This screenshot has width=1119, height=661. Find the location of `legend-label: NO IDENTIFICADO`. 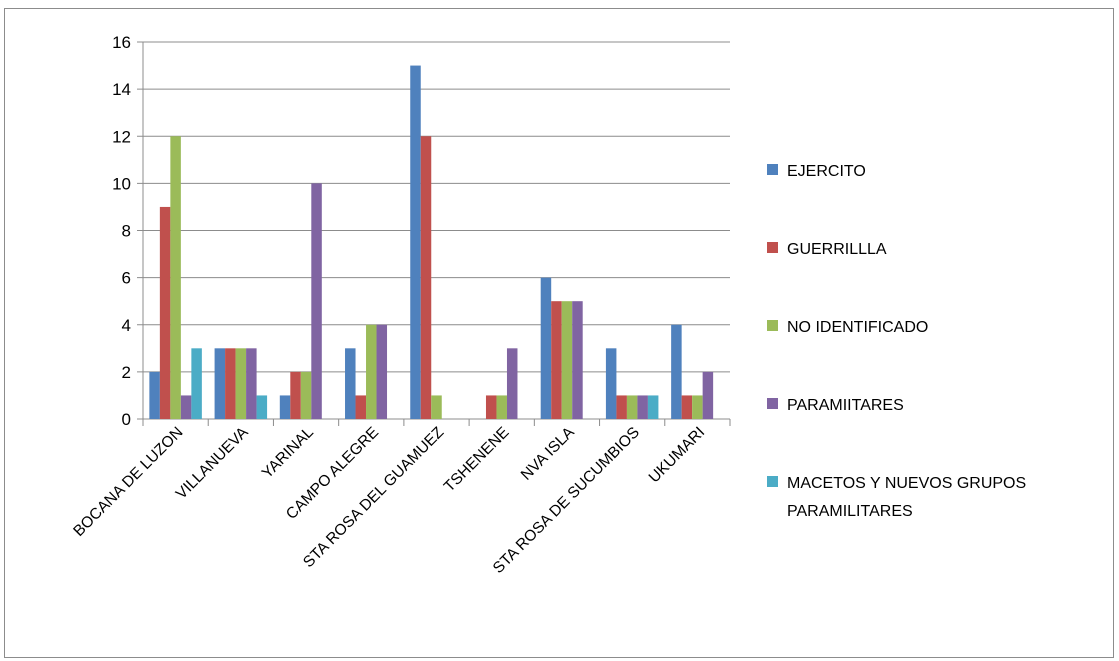

legend-label: NO IDENTIFICADO is located at coordinates (857, 327).